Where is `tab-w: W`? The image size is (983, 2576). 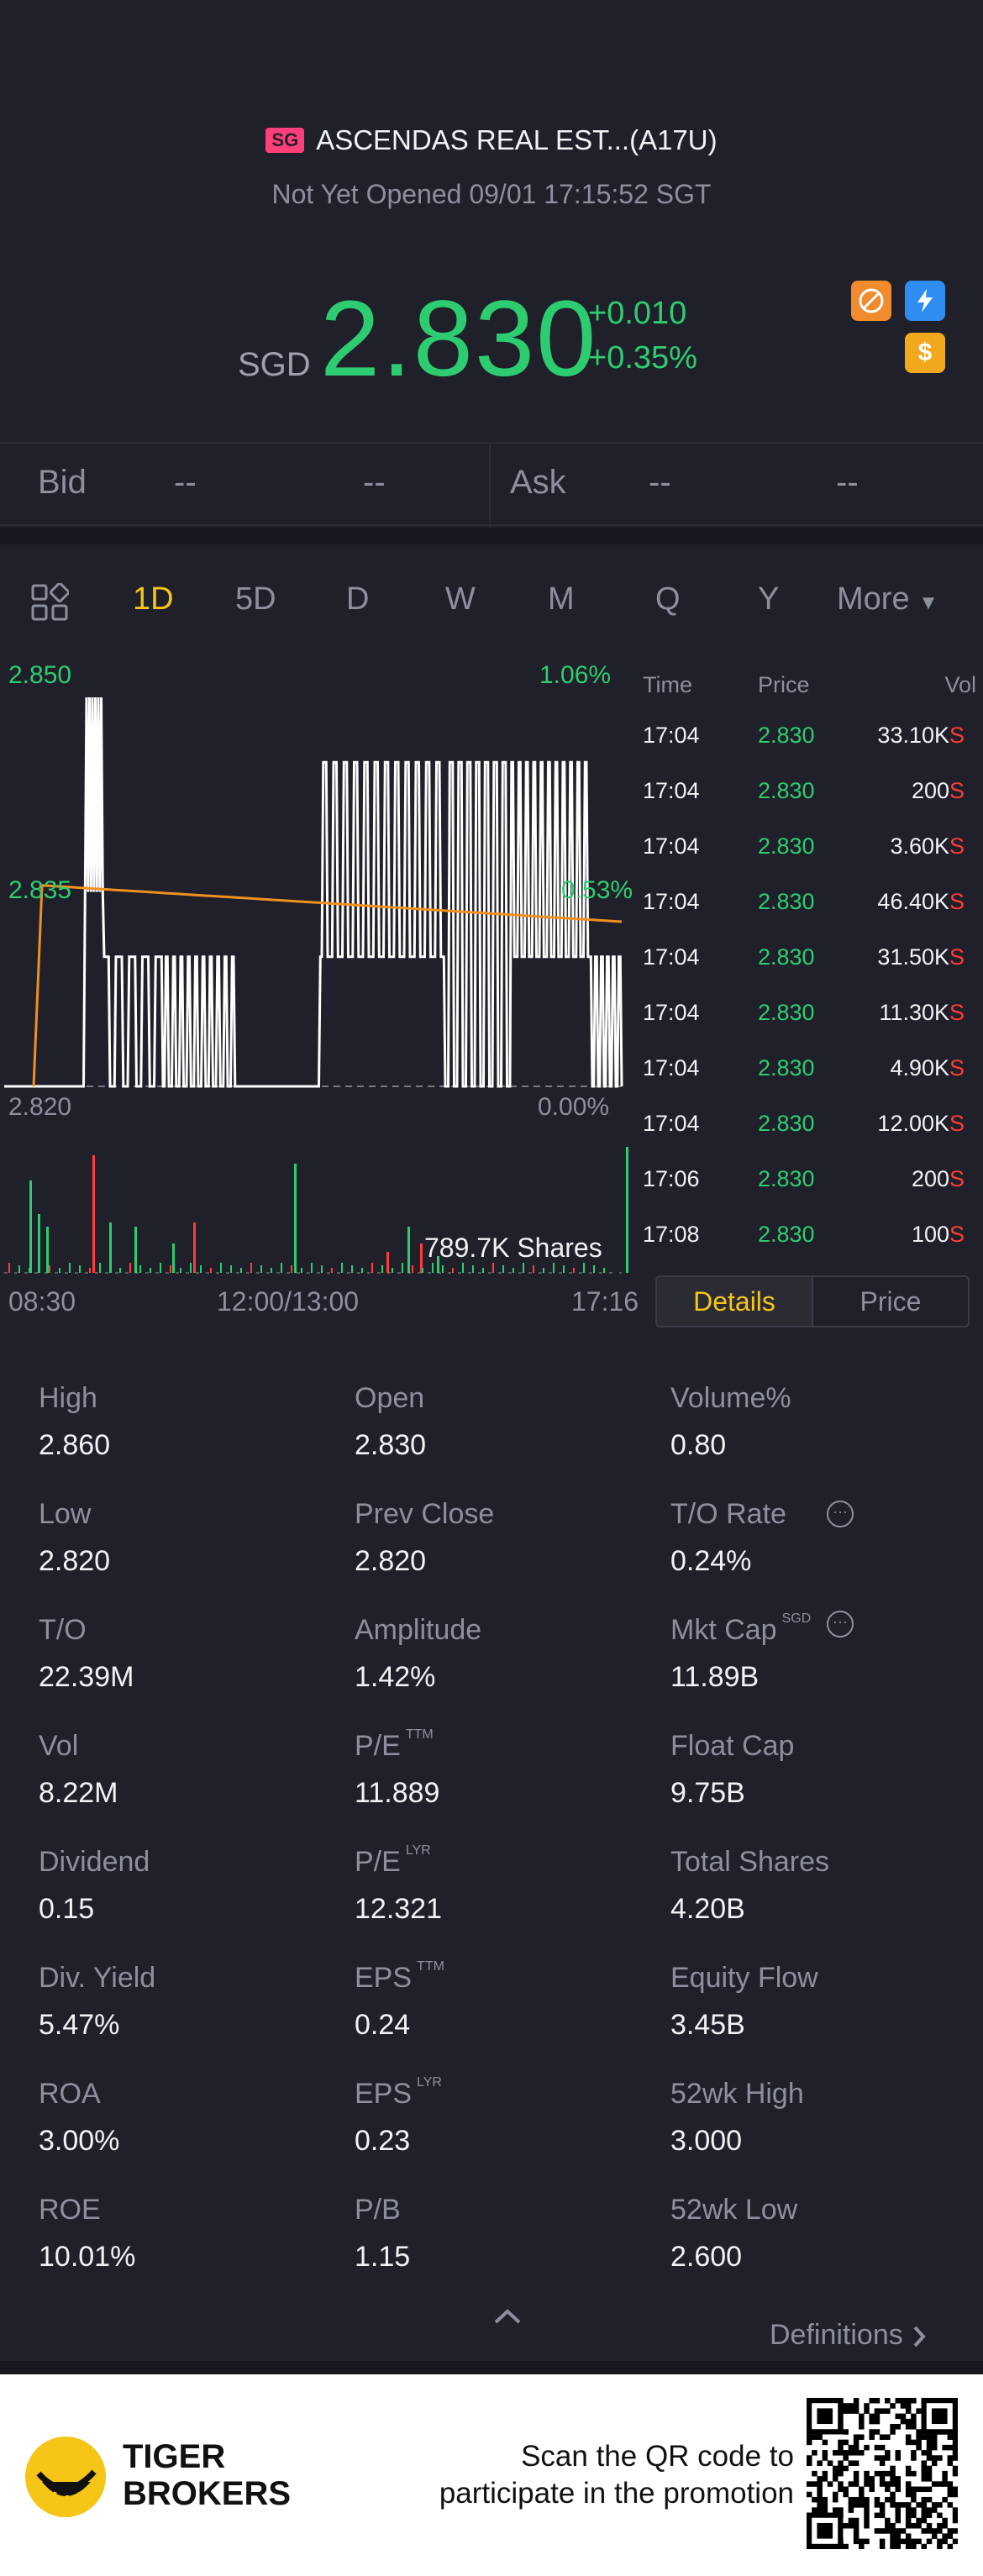 tab-w: W is located at coordinates (460, 599).